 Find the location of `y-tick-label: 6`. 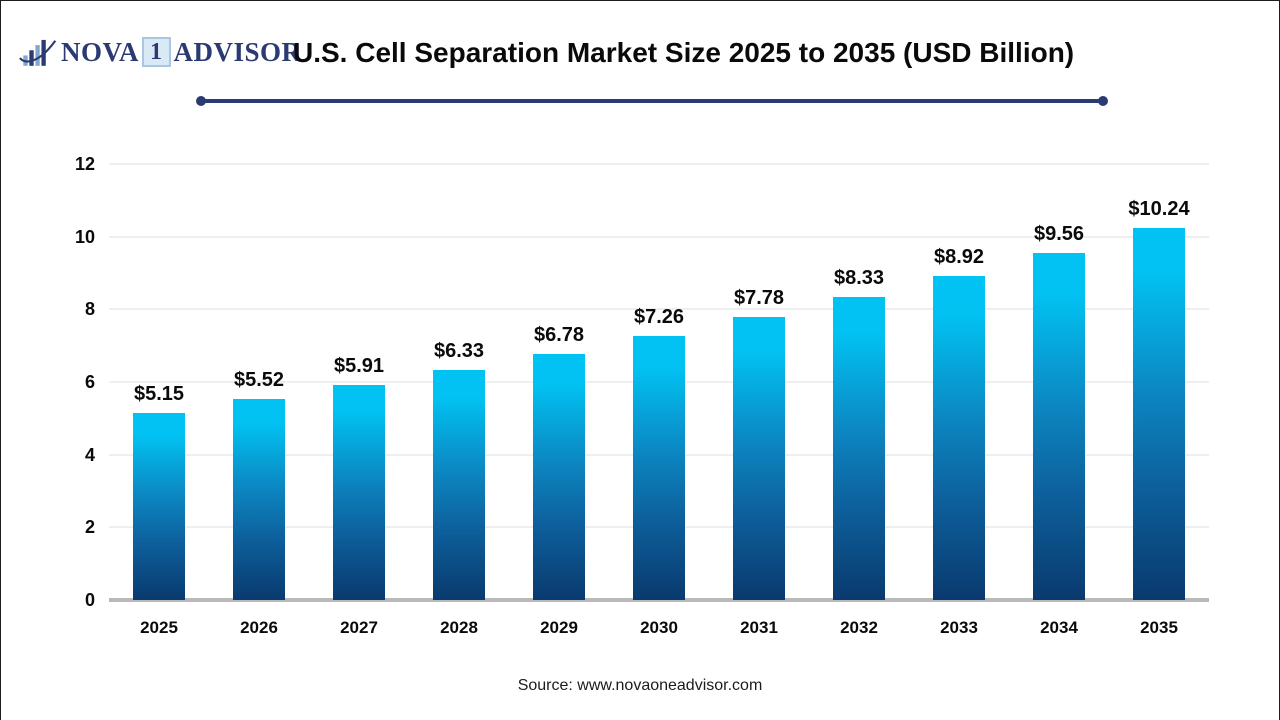

y-tick-label: 6 is located at coordinates (89, 382).